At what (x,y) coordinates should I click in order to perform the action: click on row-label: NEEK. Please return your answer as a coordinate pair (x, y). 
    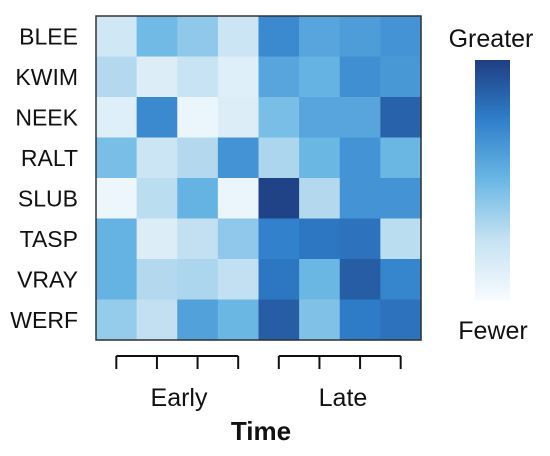
    Looking at the image, I should click on (46, 117).